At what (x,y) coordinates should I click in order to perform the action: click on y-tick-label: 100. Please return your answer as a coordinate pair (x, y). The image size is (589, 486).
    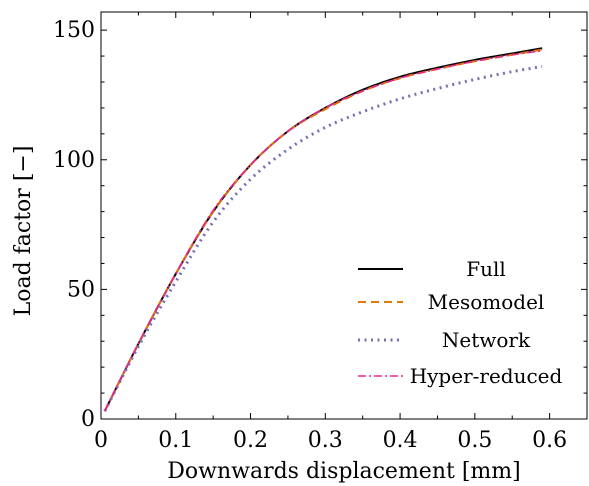
    Looking at the image, I should click on (74, 160).